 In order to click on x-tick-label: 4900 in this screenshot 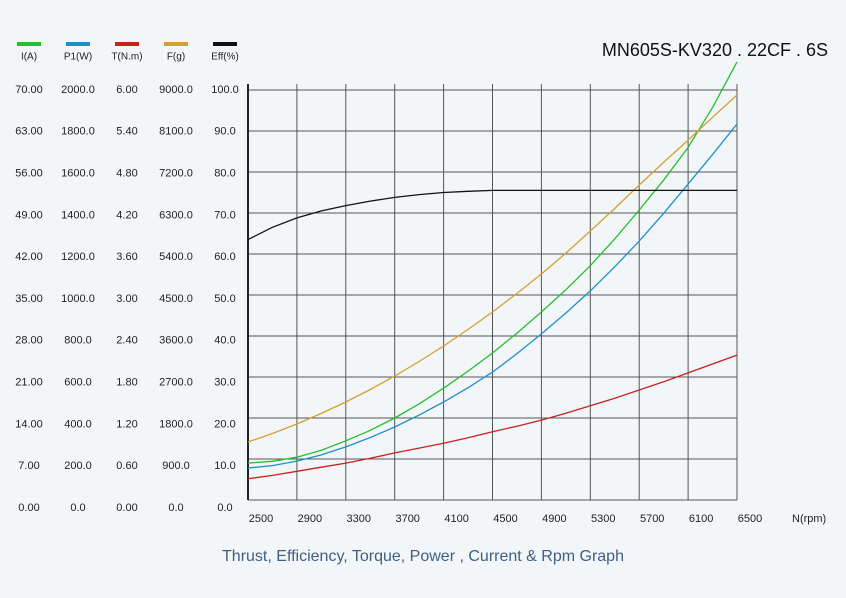, I will do `click(554, 519)`.